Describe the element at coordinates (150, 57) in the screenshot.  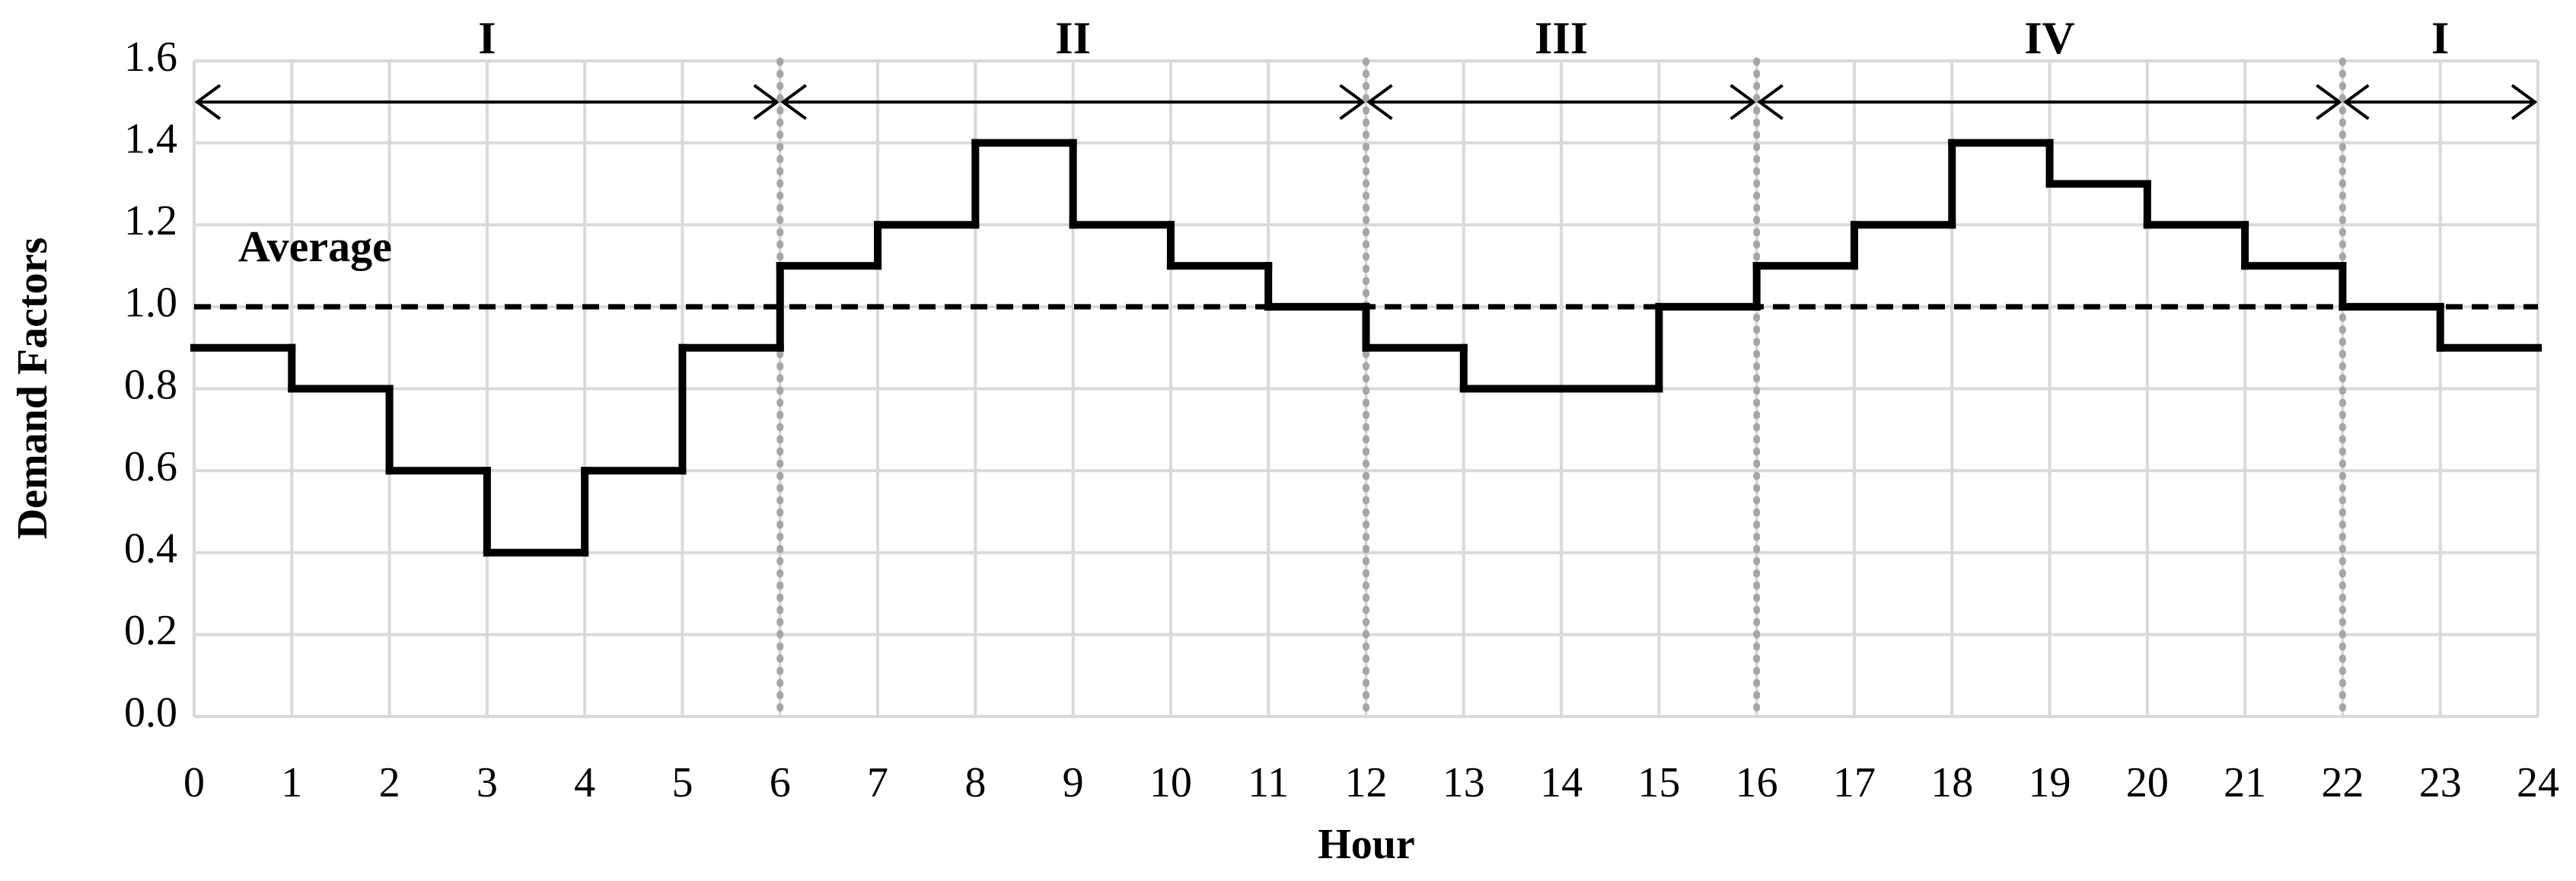
I see `y-tick-label: 1.6` at that location.